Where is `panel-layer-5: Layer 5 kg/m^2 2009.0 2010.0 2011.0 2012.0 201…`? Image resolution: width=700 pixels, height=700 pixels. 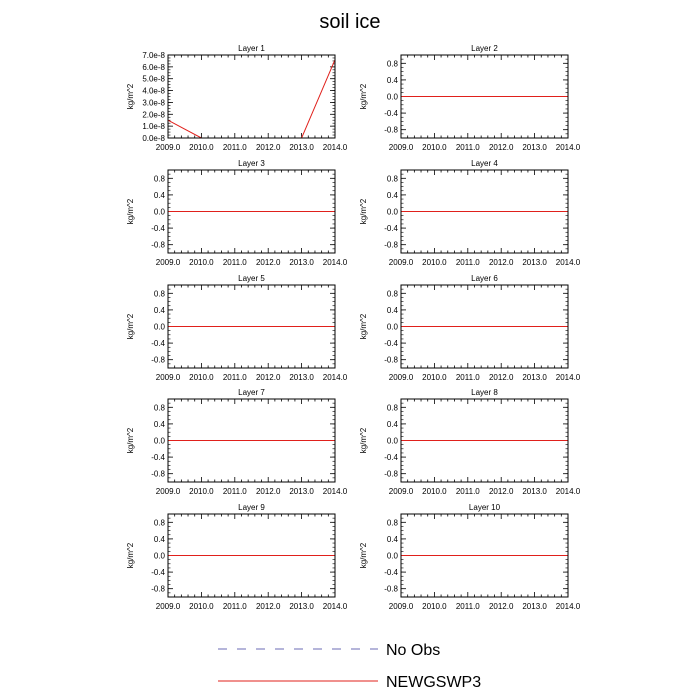
panel-layer-5: Layer 5 kg/m^2 2009.0 2010.0 2011.0 2012.0 201… is located at coordinates (237, 328).